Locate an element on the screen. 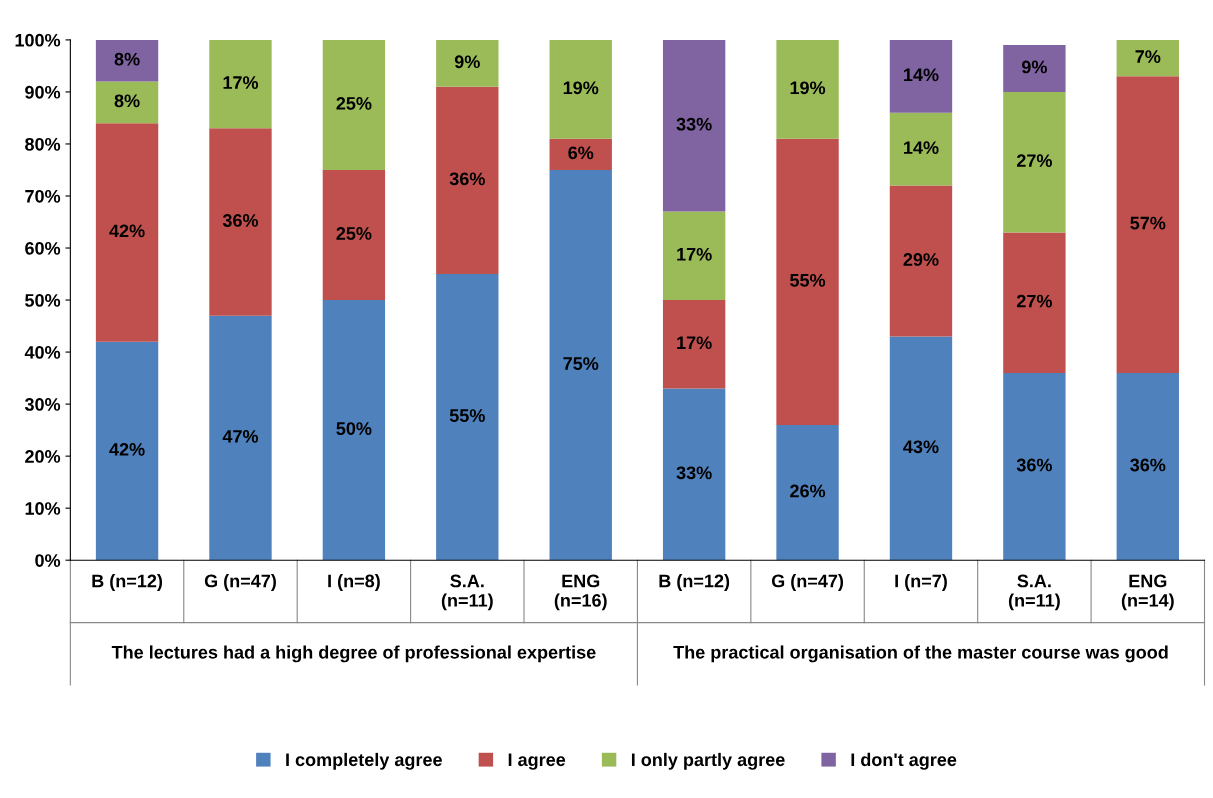 This screenshot has width=1213, height=798. y-tick-label: 50% is located at coordinates (43, 300).